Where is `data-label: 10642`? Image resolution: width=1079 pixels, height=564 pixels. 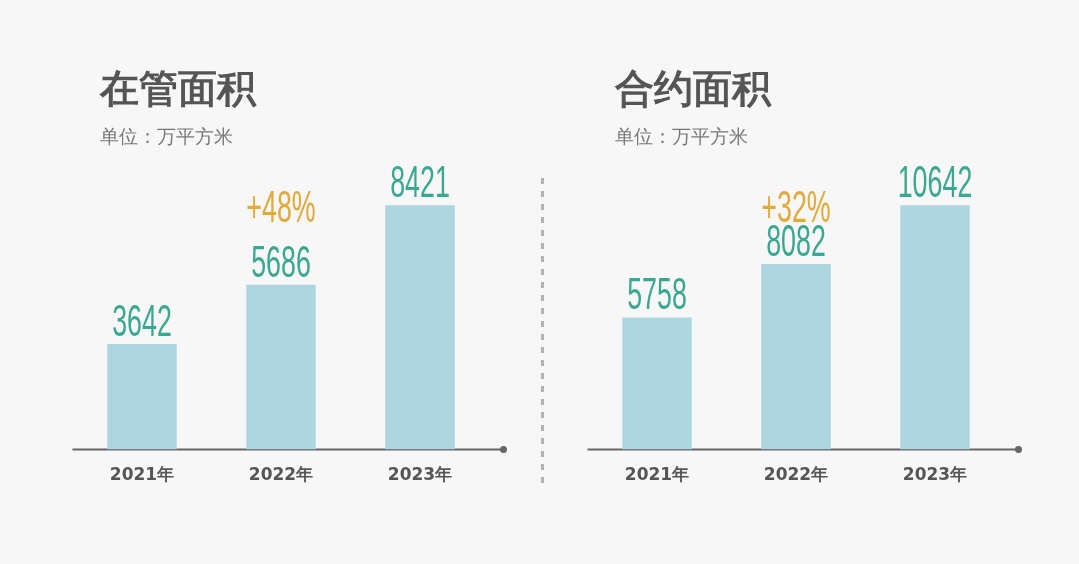 data-label: 10642 is located at coordinates (935, 182).